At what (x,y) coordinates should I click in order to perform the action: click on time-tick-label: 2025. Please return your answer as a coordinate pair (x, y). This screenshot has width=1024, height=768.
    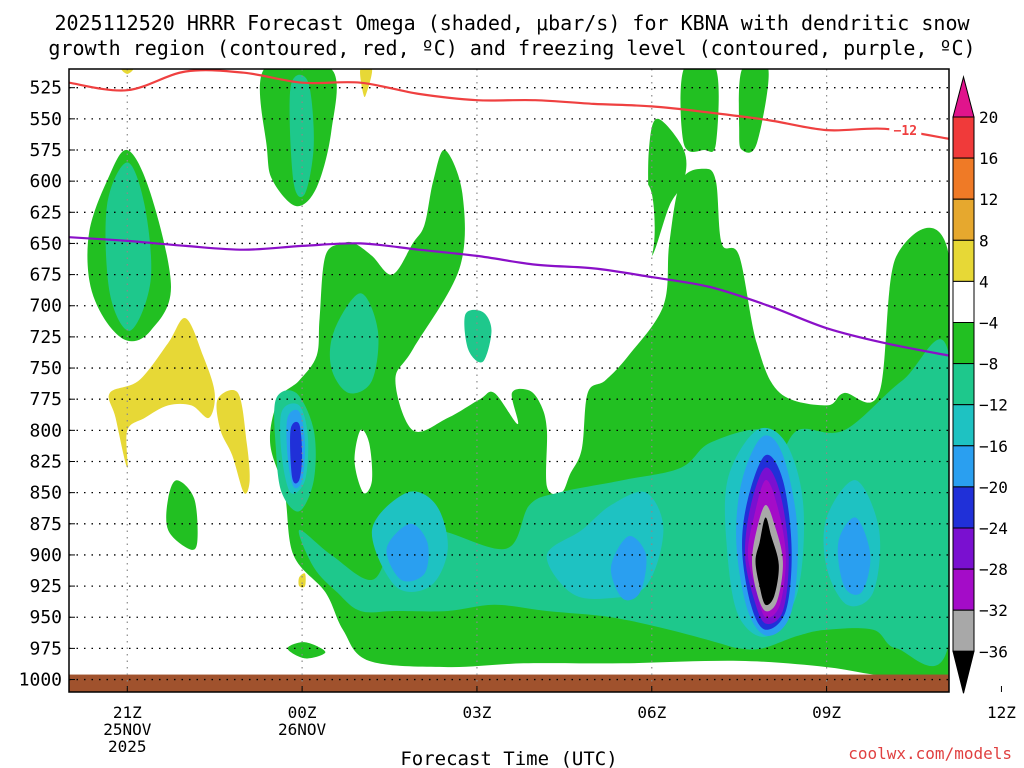
    Looking at the image, I should click on (127, 746).